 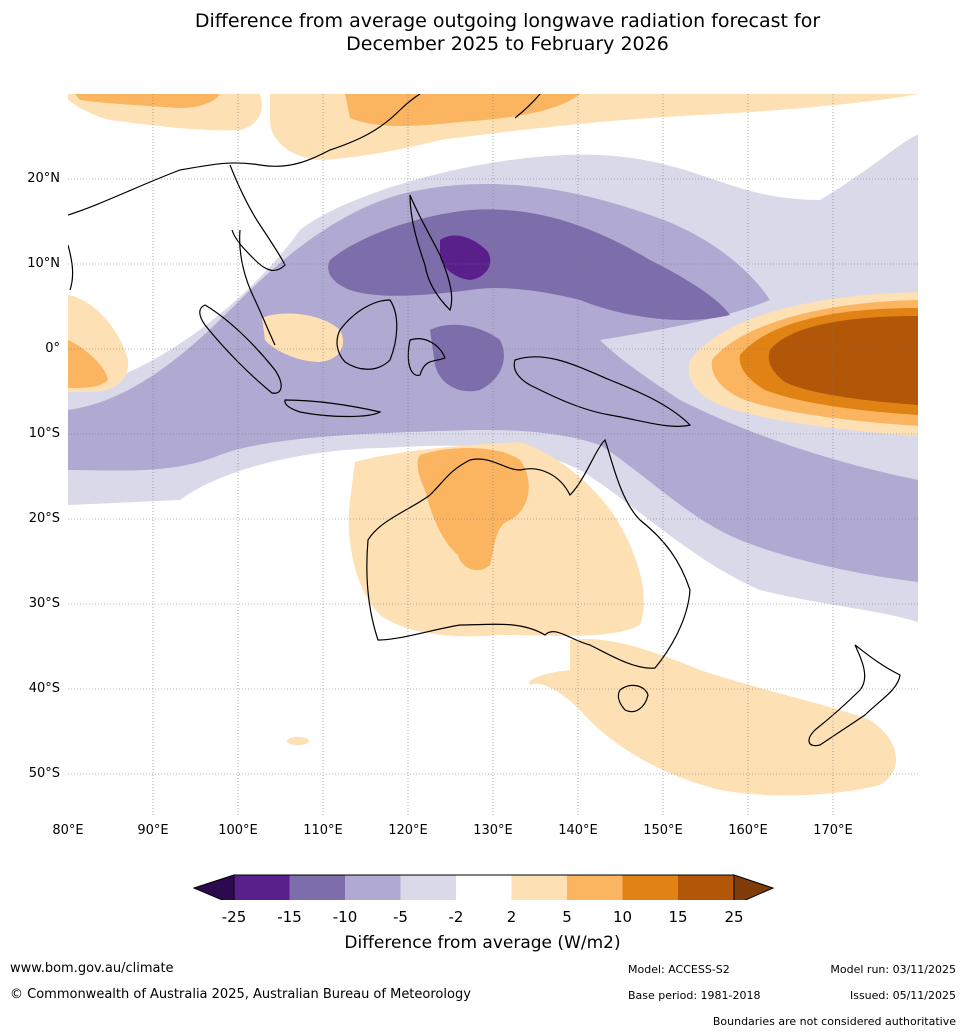 I want to click on title-line-2: December 2025 to February 2026, so click(x=507, y=44).